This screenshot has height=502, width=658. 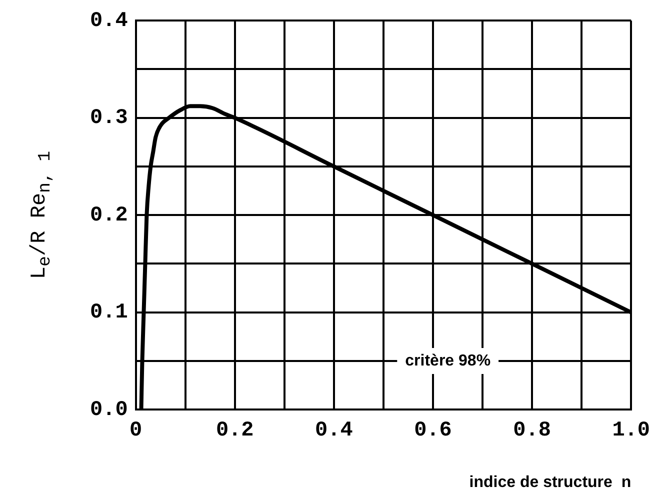 What do you see at coordinates (433, 430) in the screenshot?
I see `x-tick-label: 0.6` at bounding box center [433, 430].